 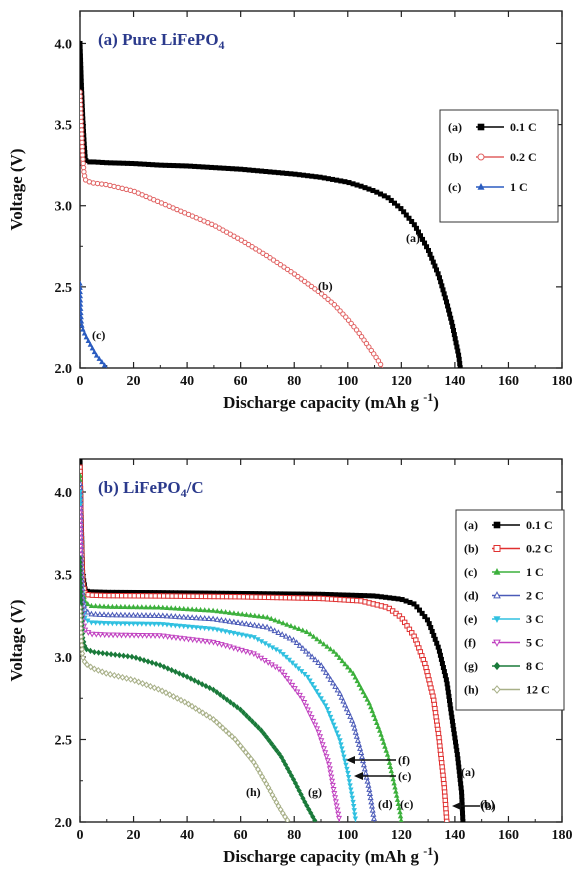 I want to click on legend: (a) 0.1 C (b) 0.2 C (c) 1 C, so click(x=499, y=166).